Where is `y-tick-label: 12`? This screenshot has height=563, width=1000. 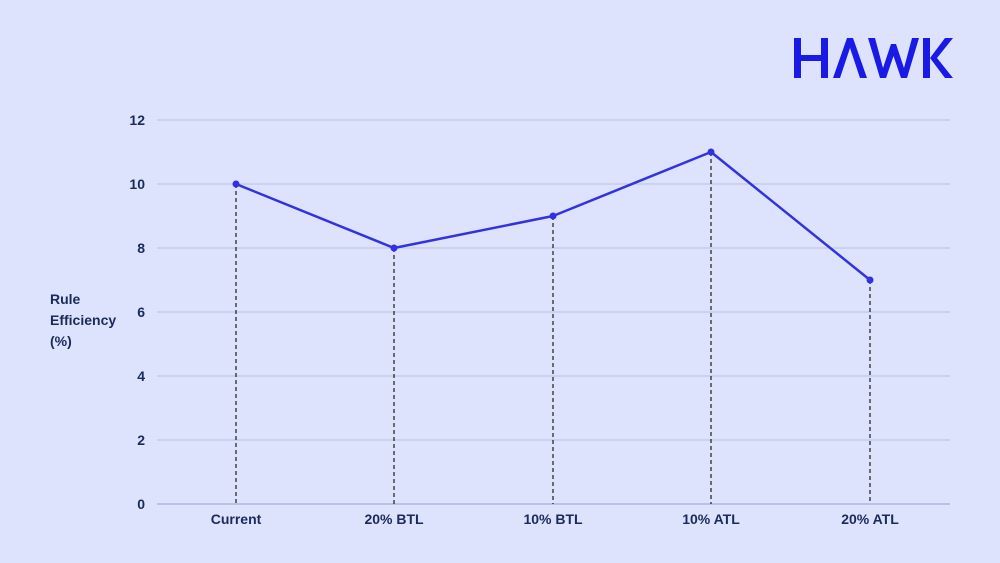
y-tick-label: 12 is located at coordinates (137, 120).